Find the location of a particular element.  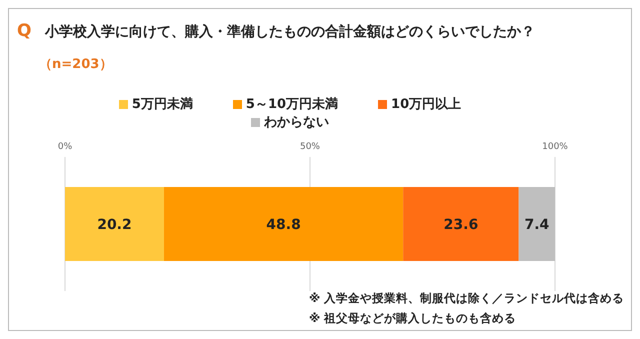

data-label: 23.6 is located at coordinates (461, 224).